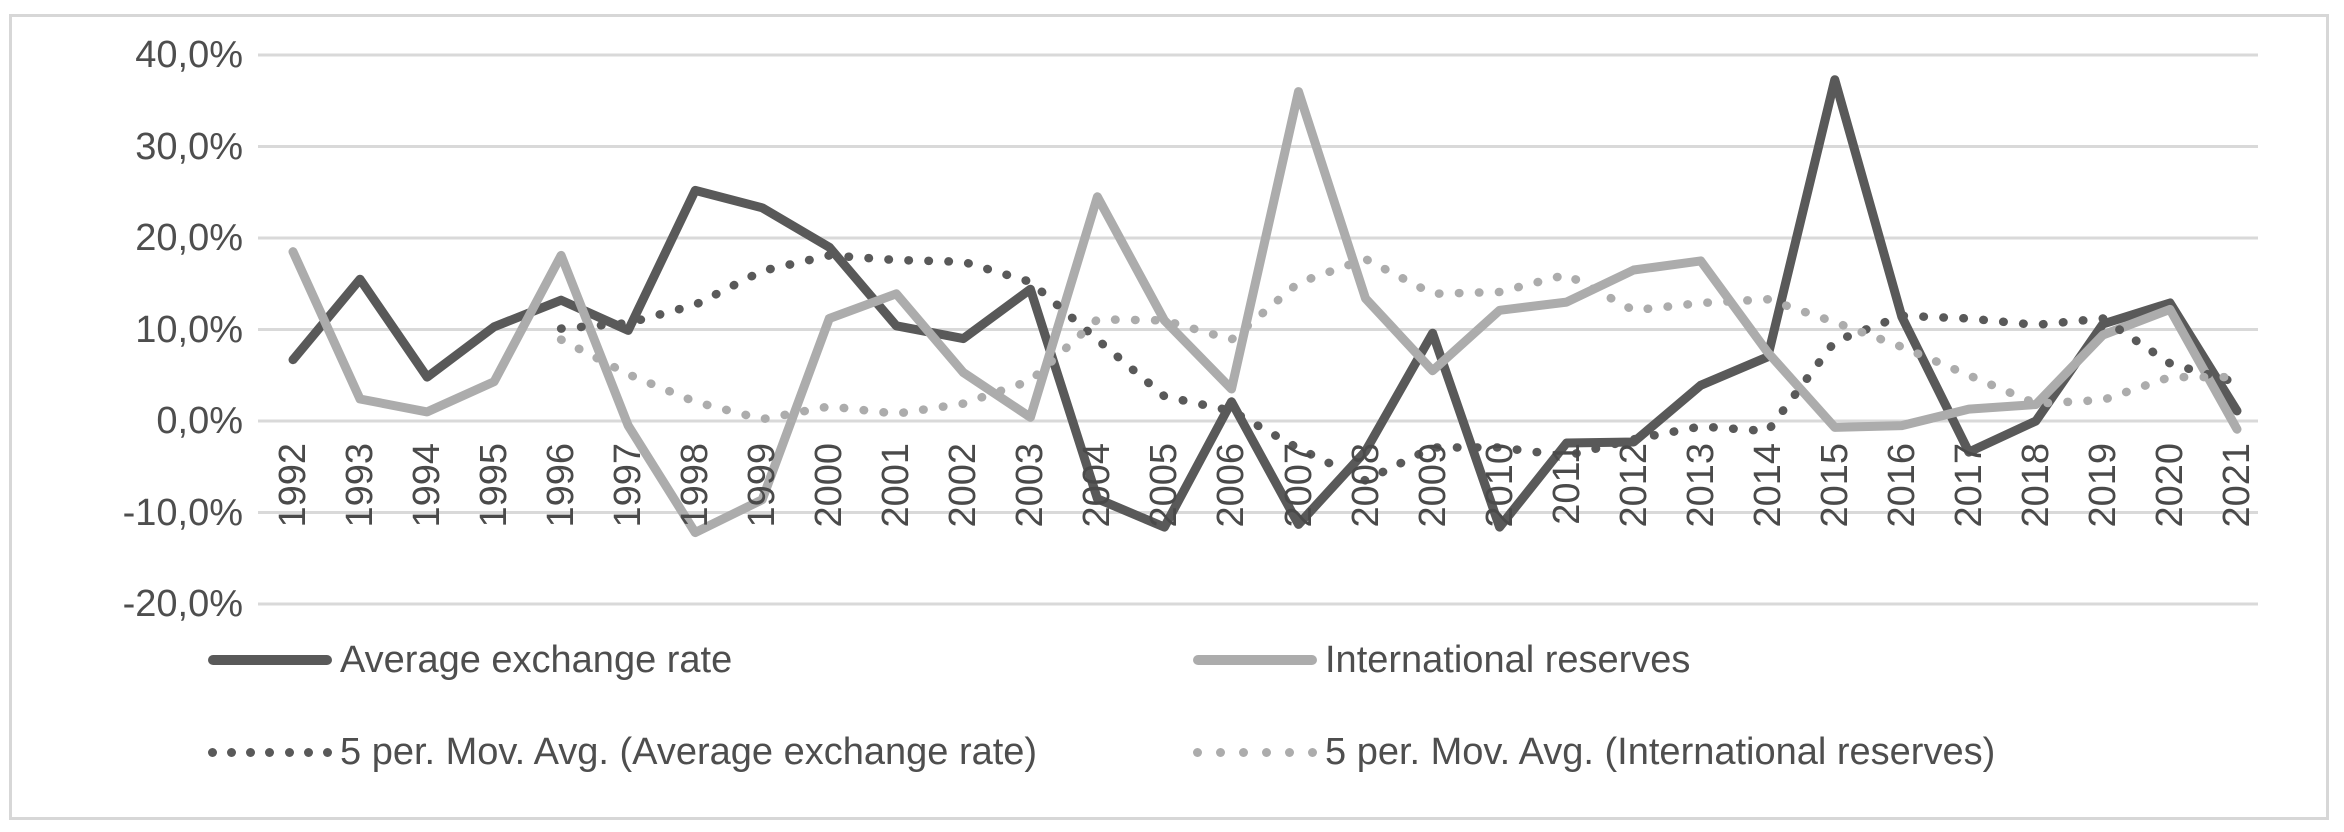 This screenshot has width=2344, height=832. What do you see at coordinates (1633, 485) in the screenshot?
I see `x-axis-tick-label: 2012` at bounding box center [1633, 485].